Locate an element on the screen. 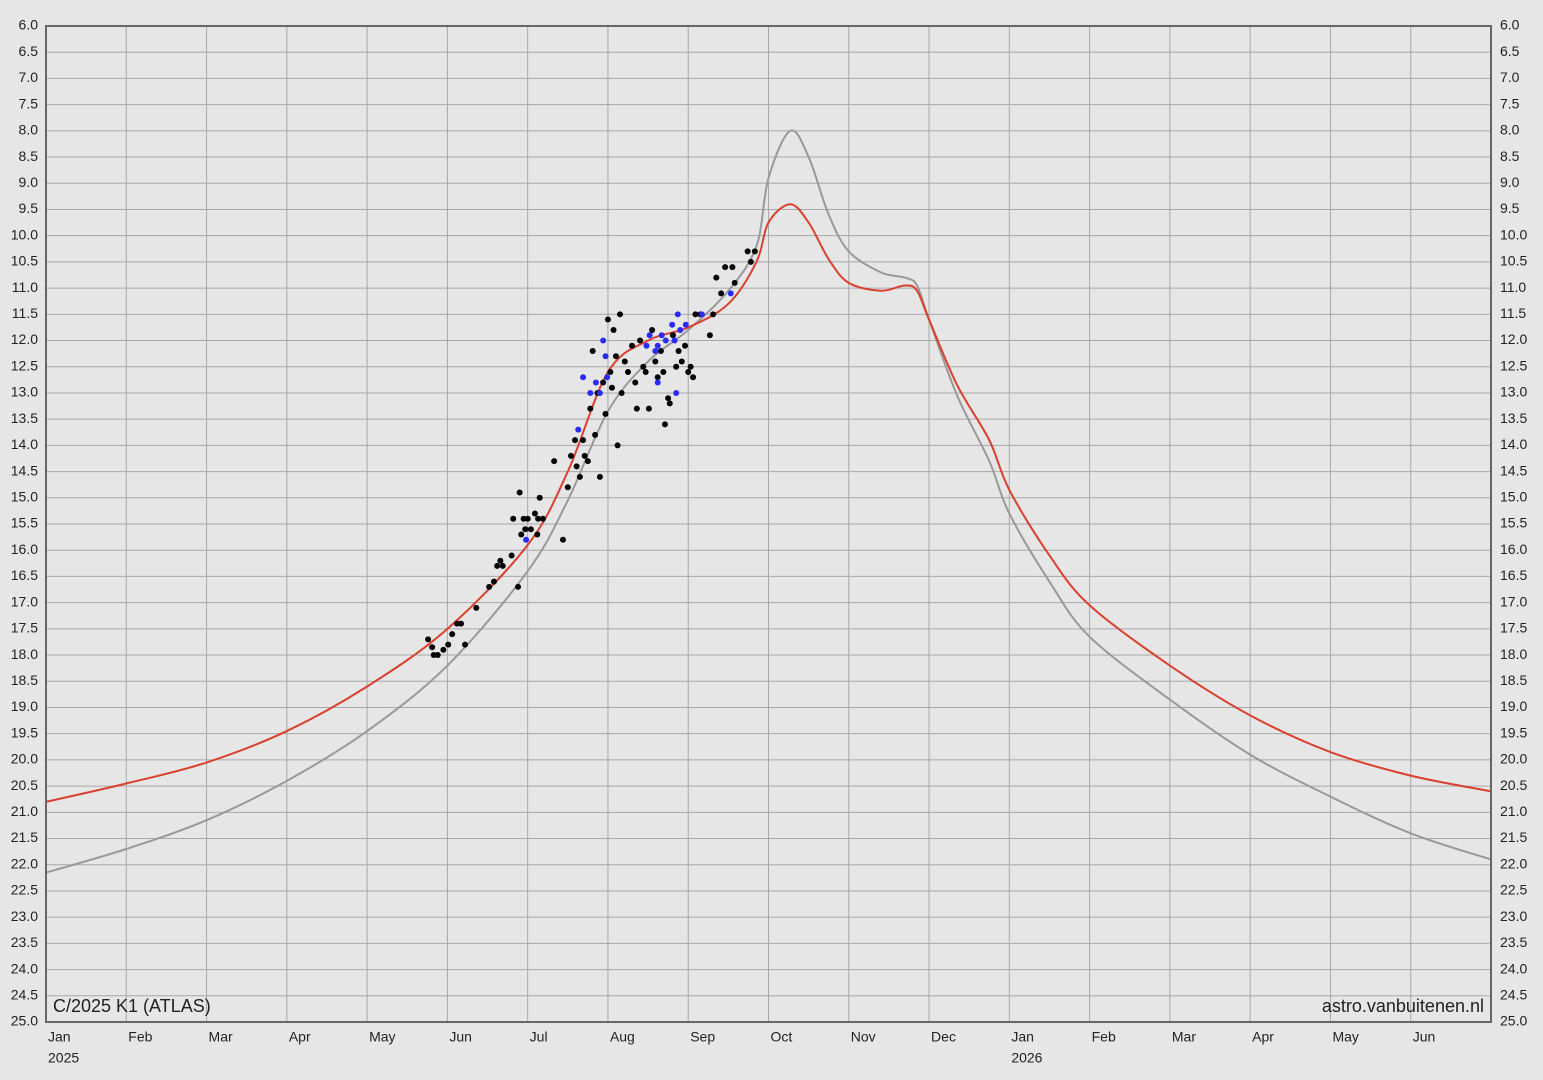 The image size is (1543, 1080). y2-tick-label: 6.5 is located at coordinates (1510, 51).